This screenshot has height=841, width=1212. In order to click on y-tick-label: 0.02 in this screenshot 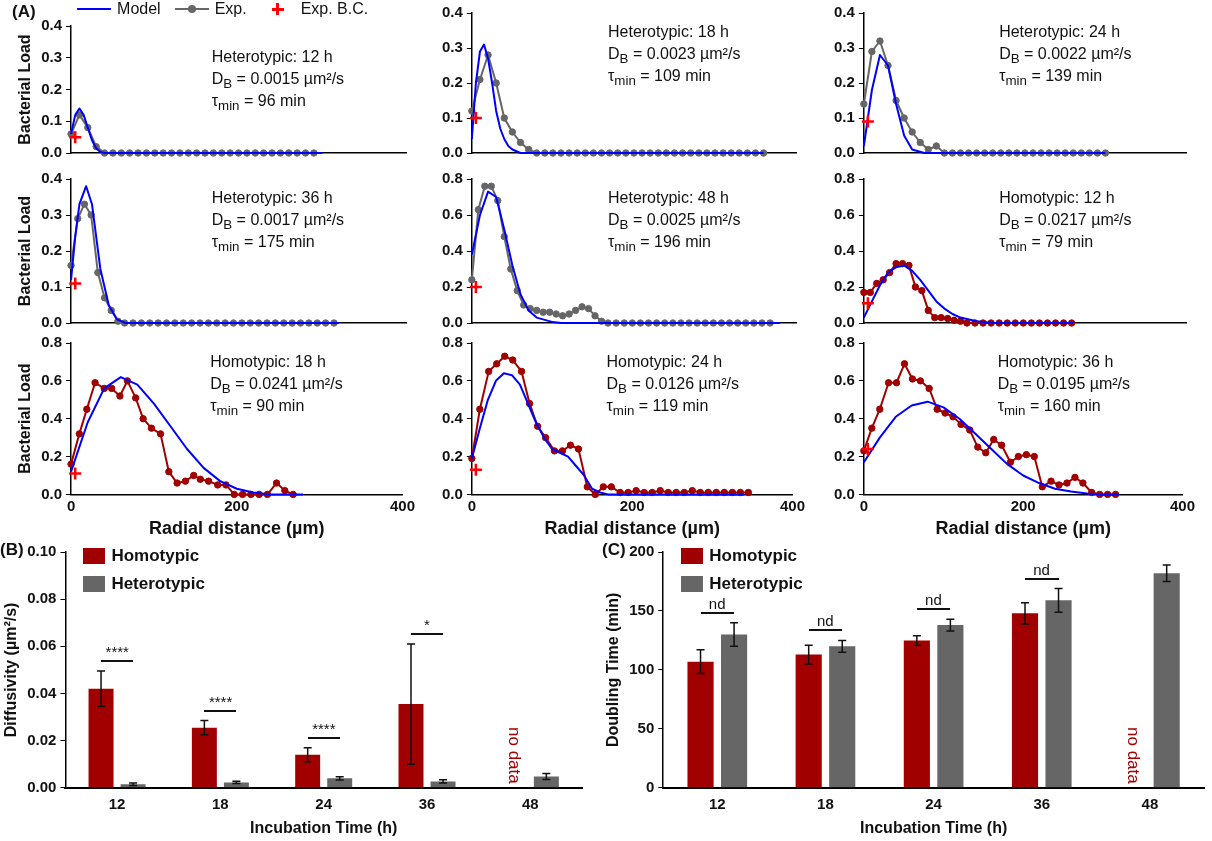, I will do `click(42, 739)`.